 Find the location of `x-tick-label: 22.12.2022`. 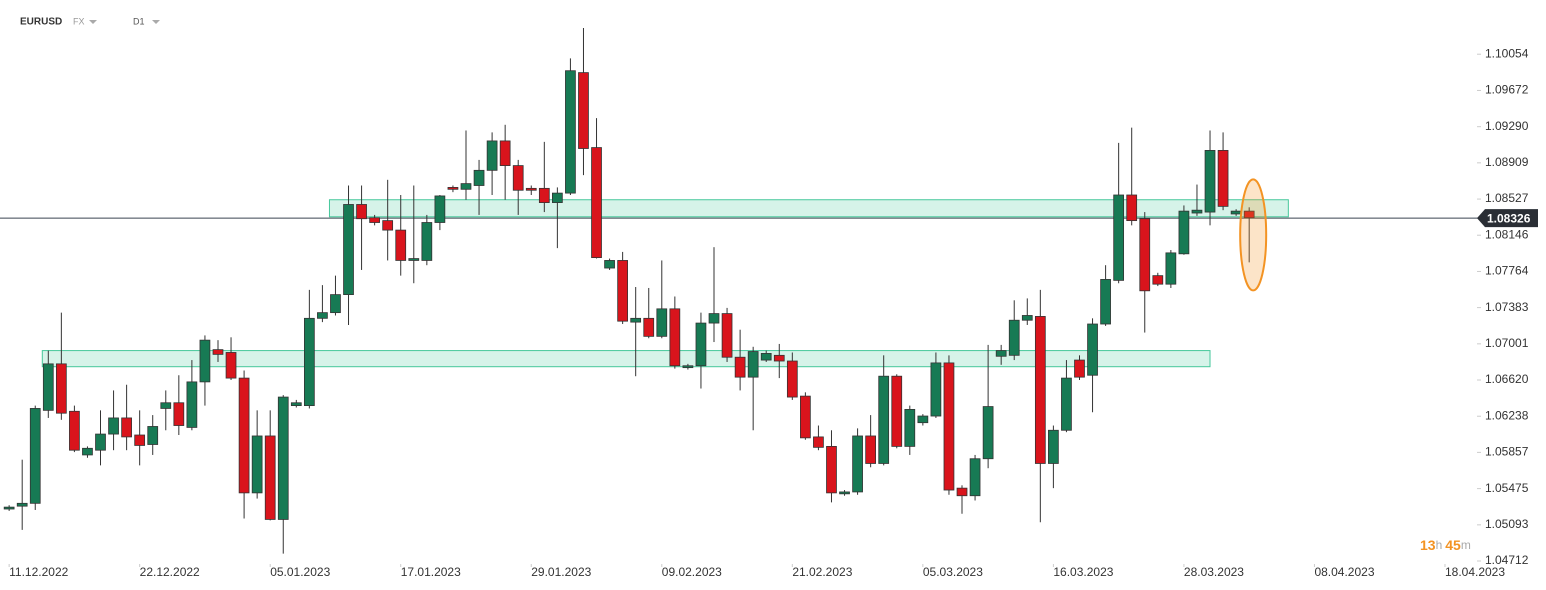

x-tick-label: 22.12.2022 is located at coordinates (170, 572).